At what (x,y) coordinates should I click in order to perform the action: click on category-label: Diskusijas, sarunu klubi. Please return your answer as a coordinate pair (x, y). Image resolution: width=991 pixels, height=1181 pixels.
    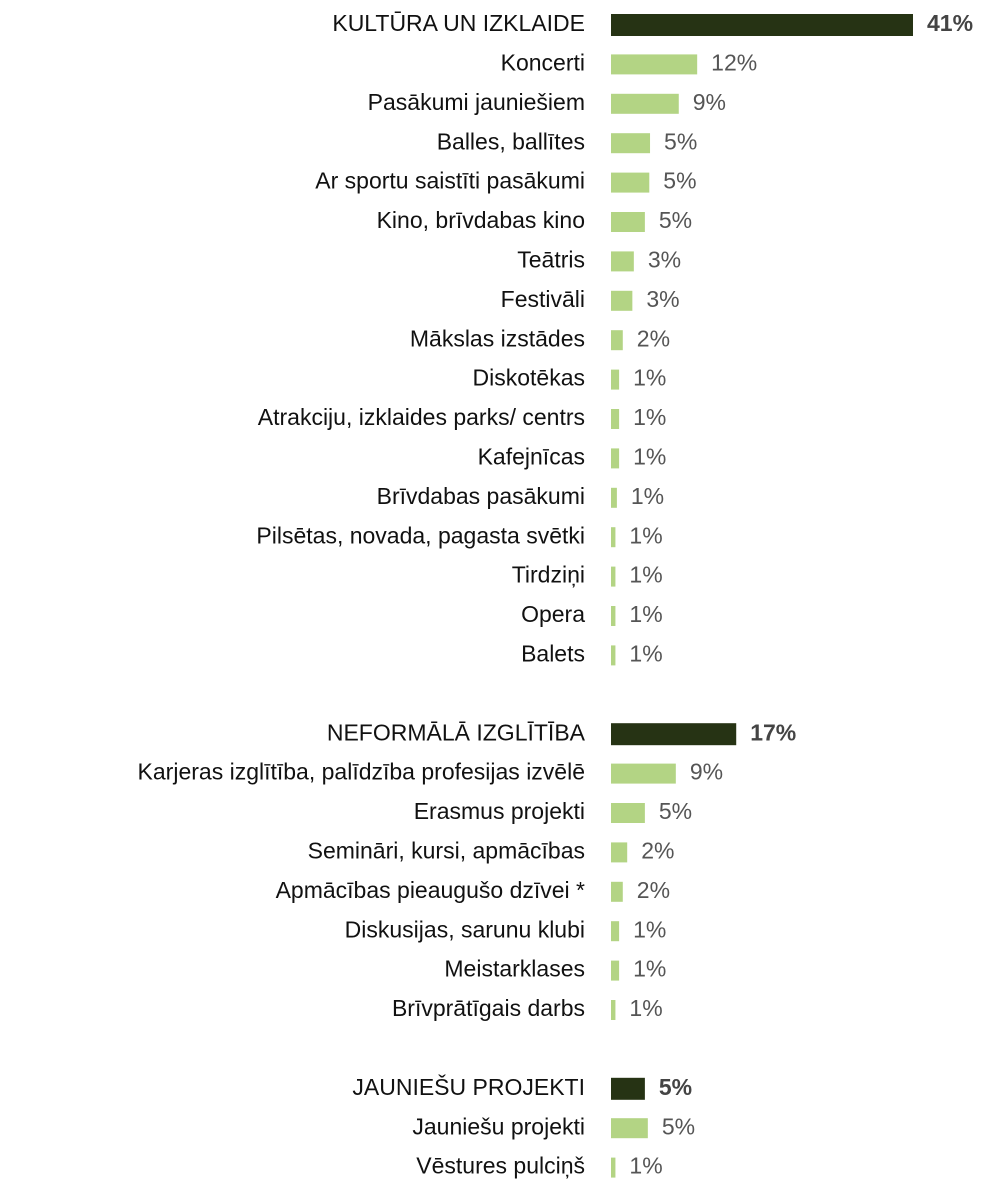
    Looking at the image, I should click on (465, 929).